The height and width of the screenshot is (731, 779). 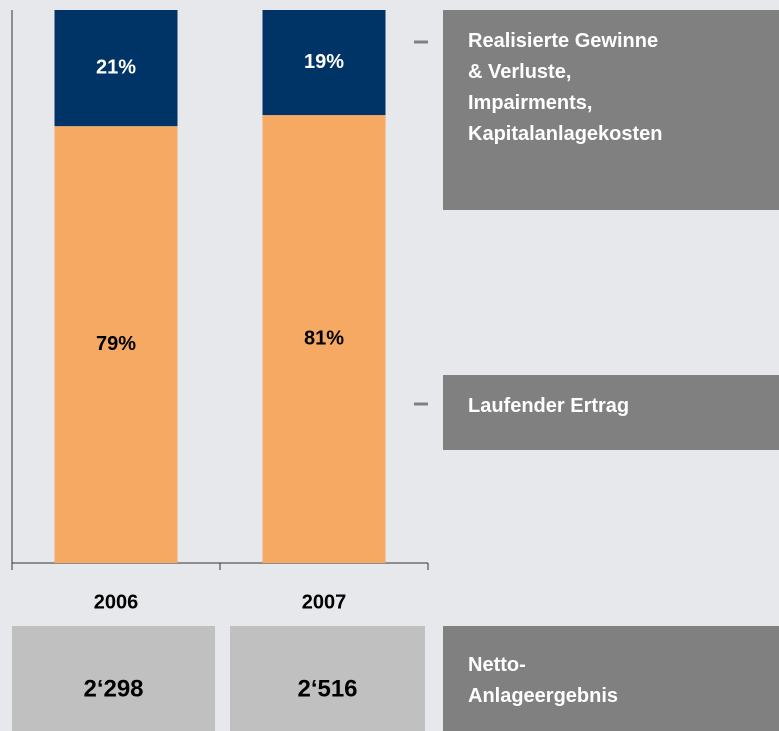 What do you see at coordinates (113, 688) in the screenshot?
I see `total-label: 2‘298` at bounding box center [113, 688].